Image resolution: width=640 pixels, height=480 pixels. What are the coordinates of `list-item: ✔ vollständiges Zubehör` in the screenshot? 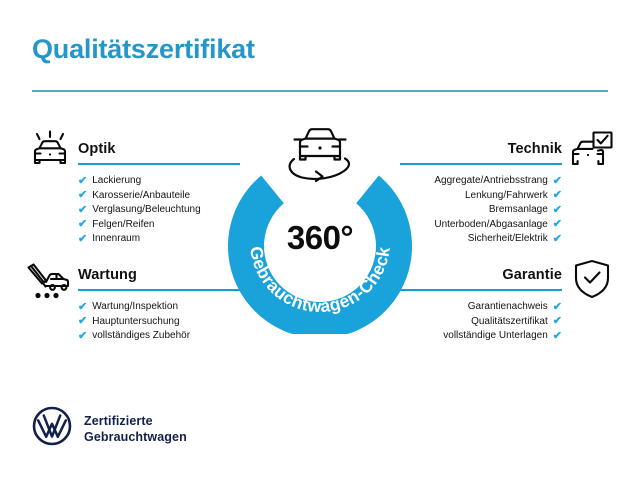 It's located at (159, 336).